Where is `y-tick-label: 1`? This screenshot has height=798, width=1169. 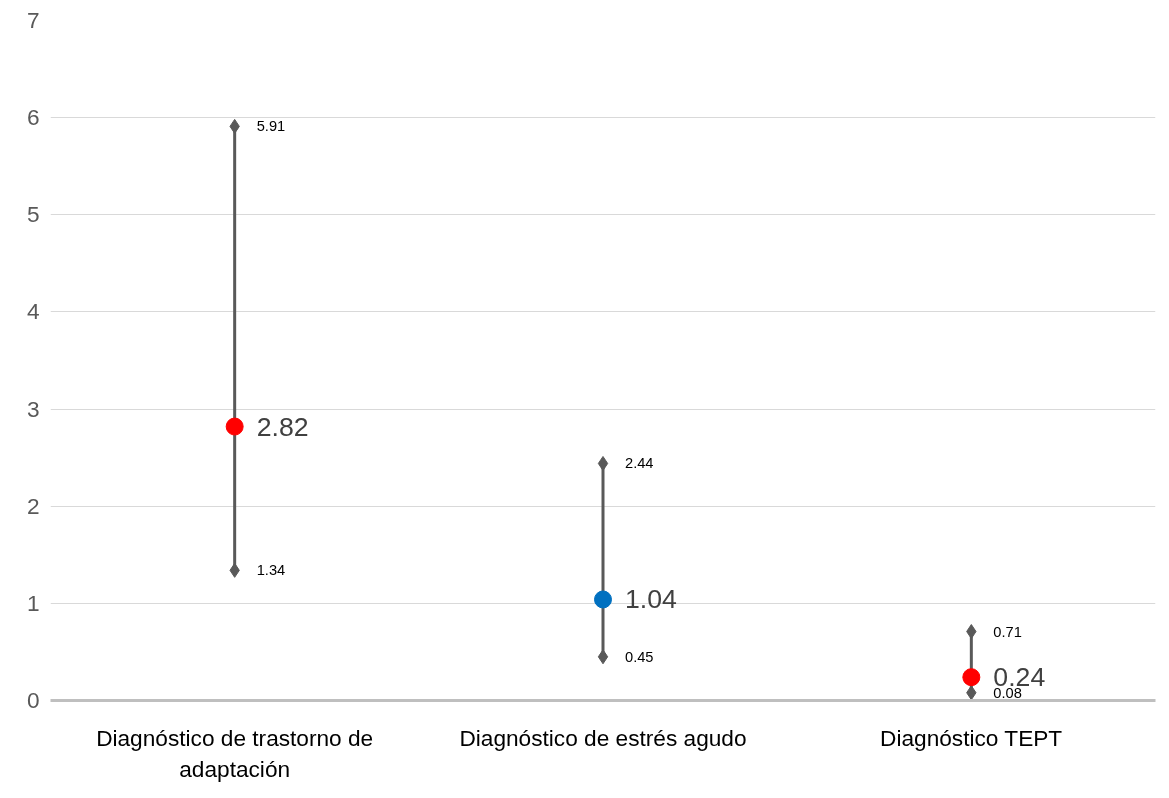 y-tick-label: 1 is located at coordinates (33, 602).